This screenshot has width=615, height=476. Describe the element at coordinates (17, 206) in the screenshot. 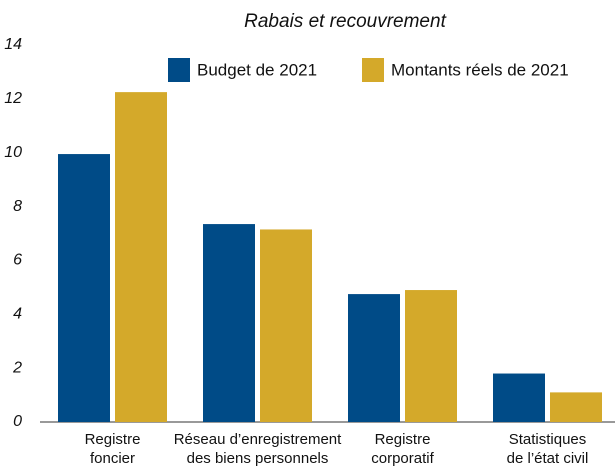

I see `y-tick-label: 8` at that location.